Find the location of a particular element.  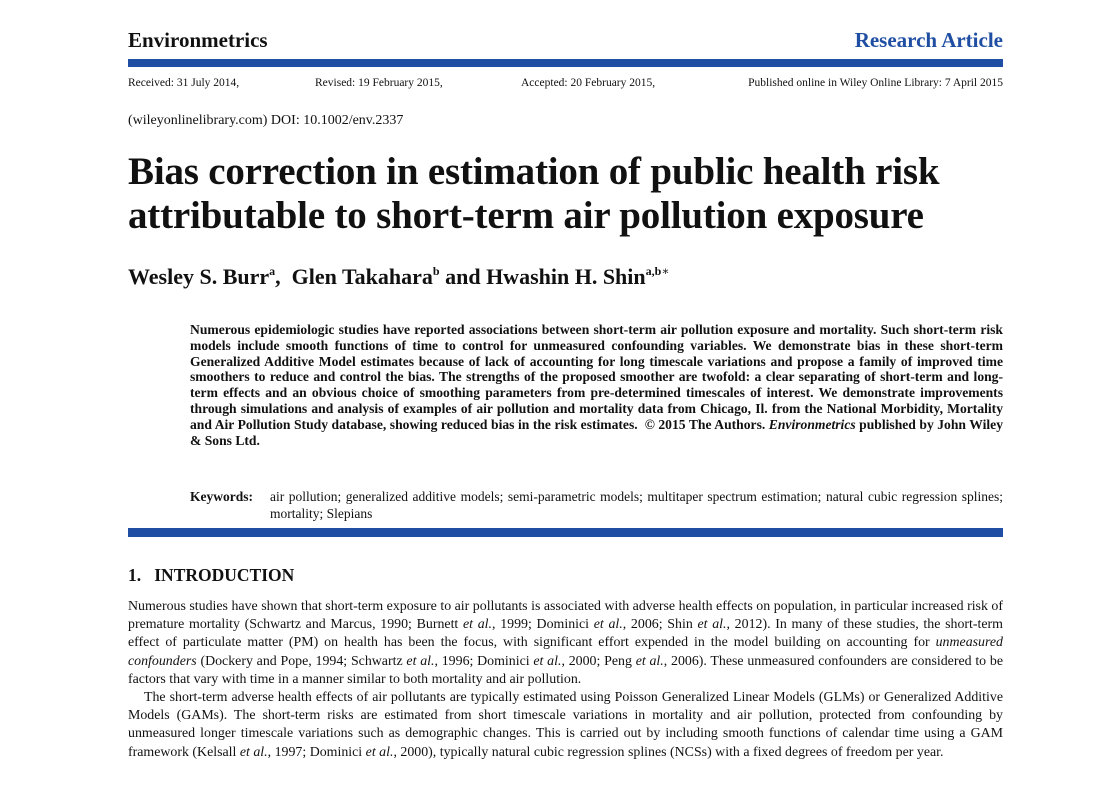

section-heading: 1. INTRODUCTION is located at coordinates (211, 575).